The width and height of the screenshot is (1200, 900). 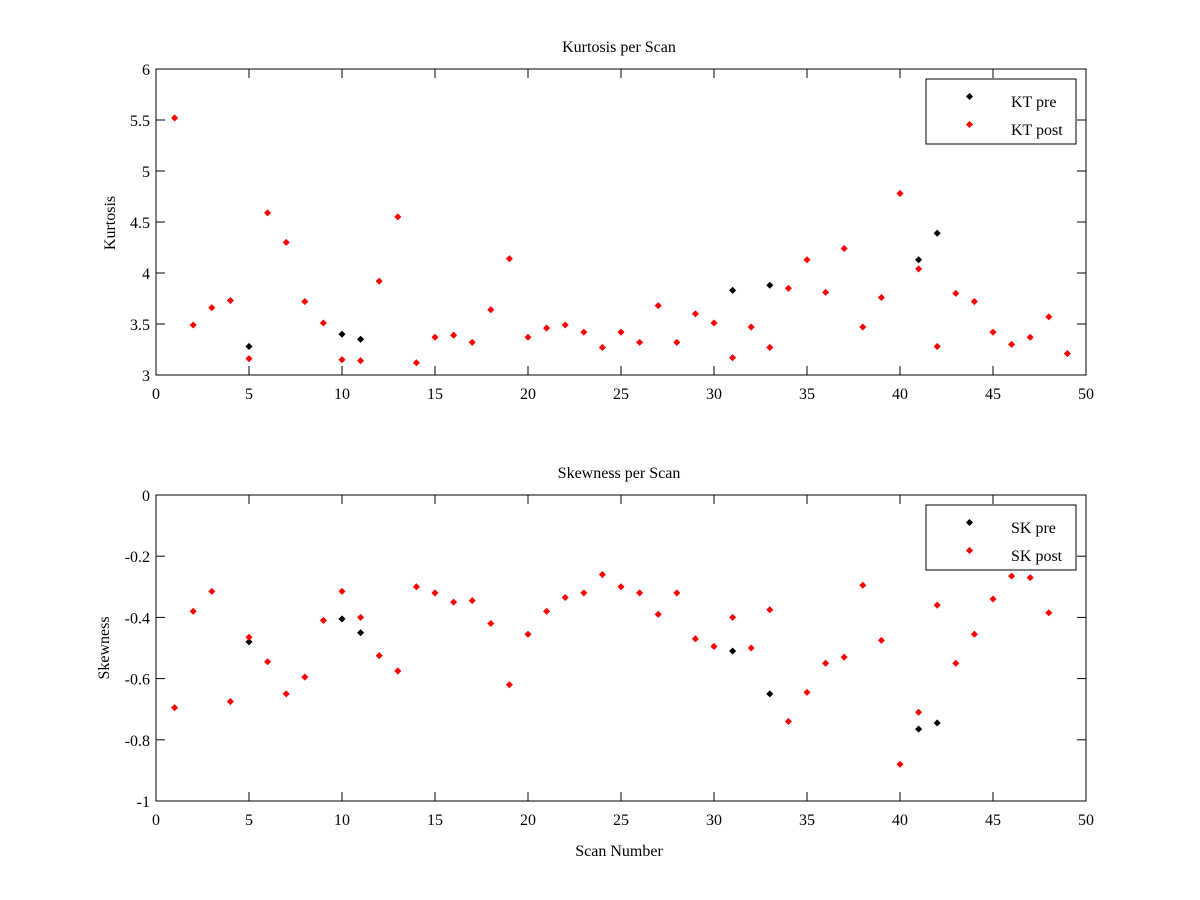 What do you see at coordinates (621, 394) in the screenshot?
I see `kurtosis-x-tick-label: 25` at bounding box center [621, 394].